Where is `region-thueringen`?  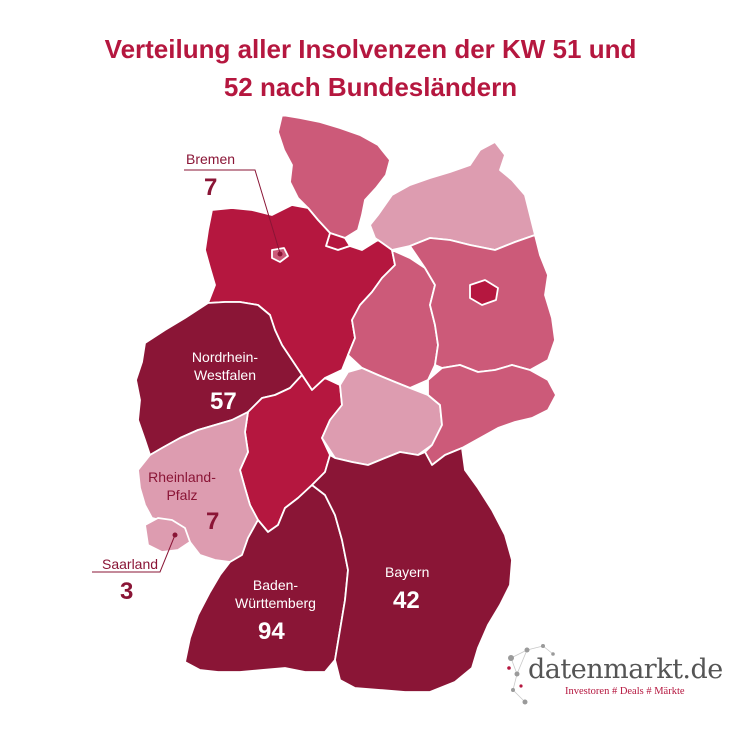 region-thueringen is located at coordinates (382, 416).